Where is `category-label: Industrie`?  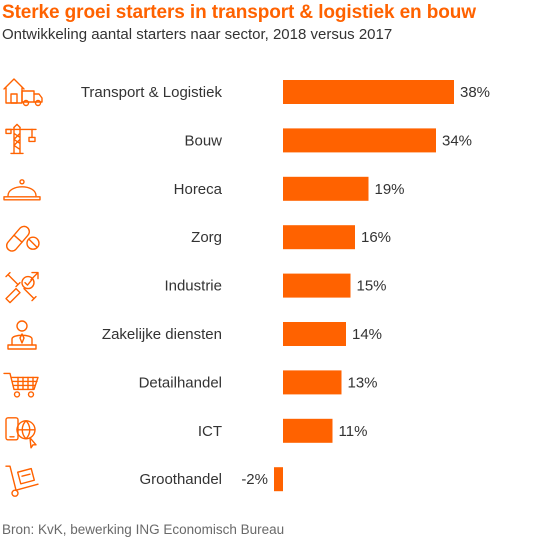 category-label: Industrie is located at coordinates (193, 286).